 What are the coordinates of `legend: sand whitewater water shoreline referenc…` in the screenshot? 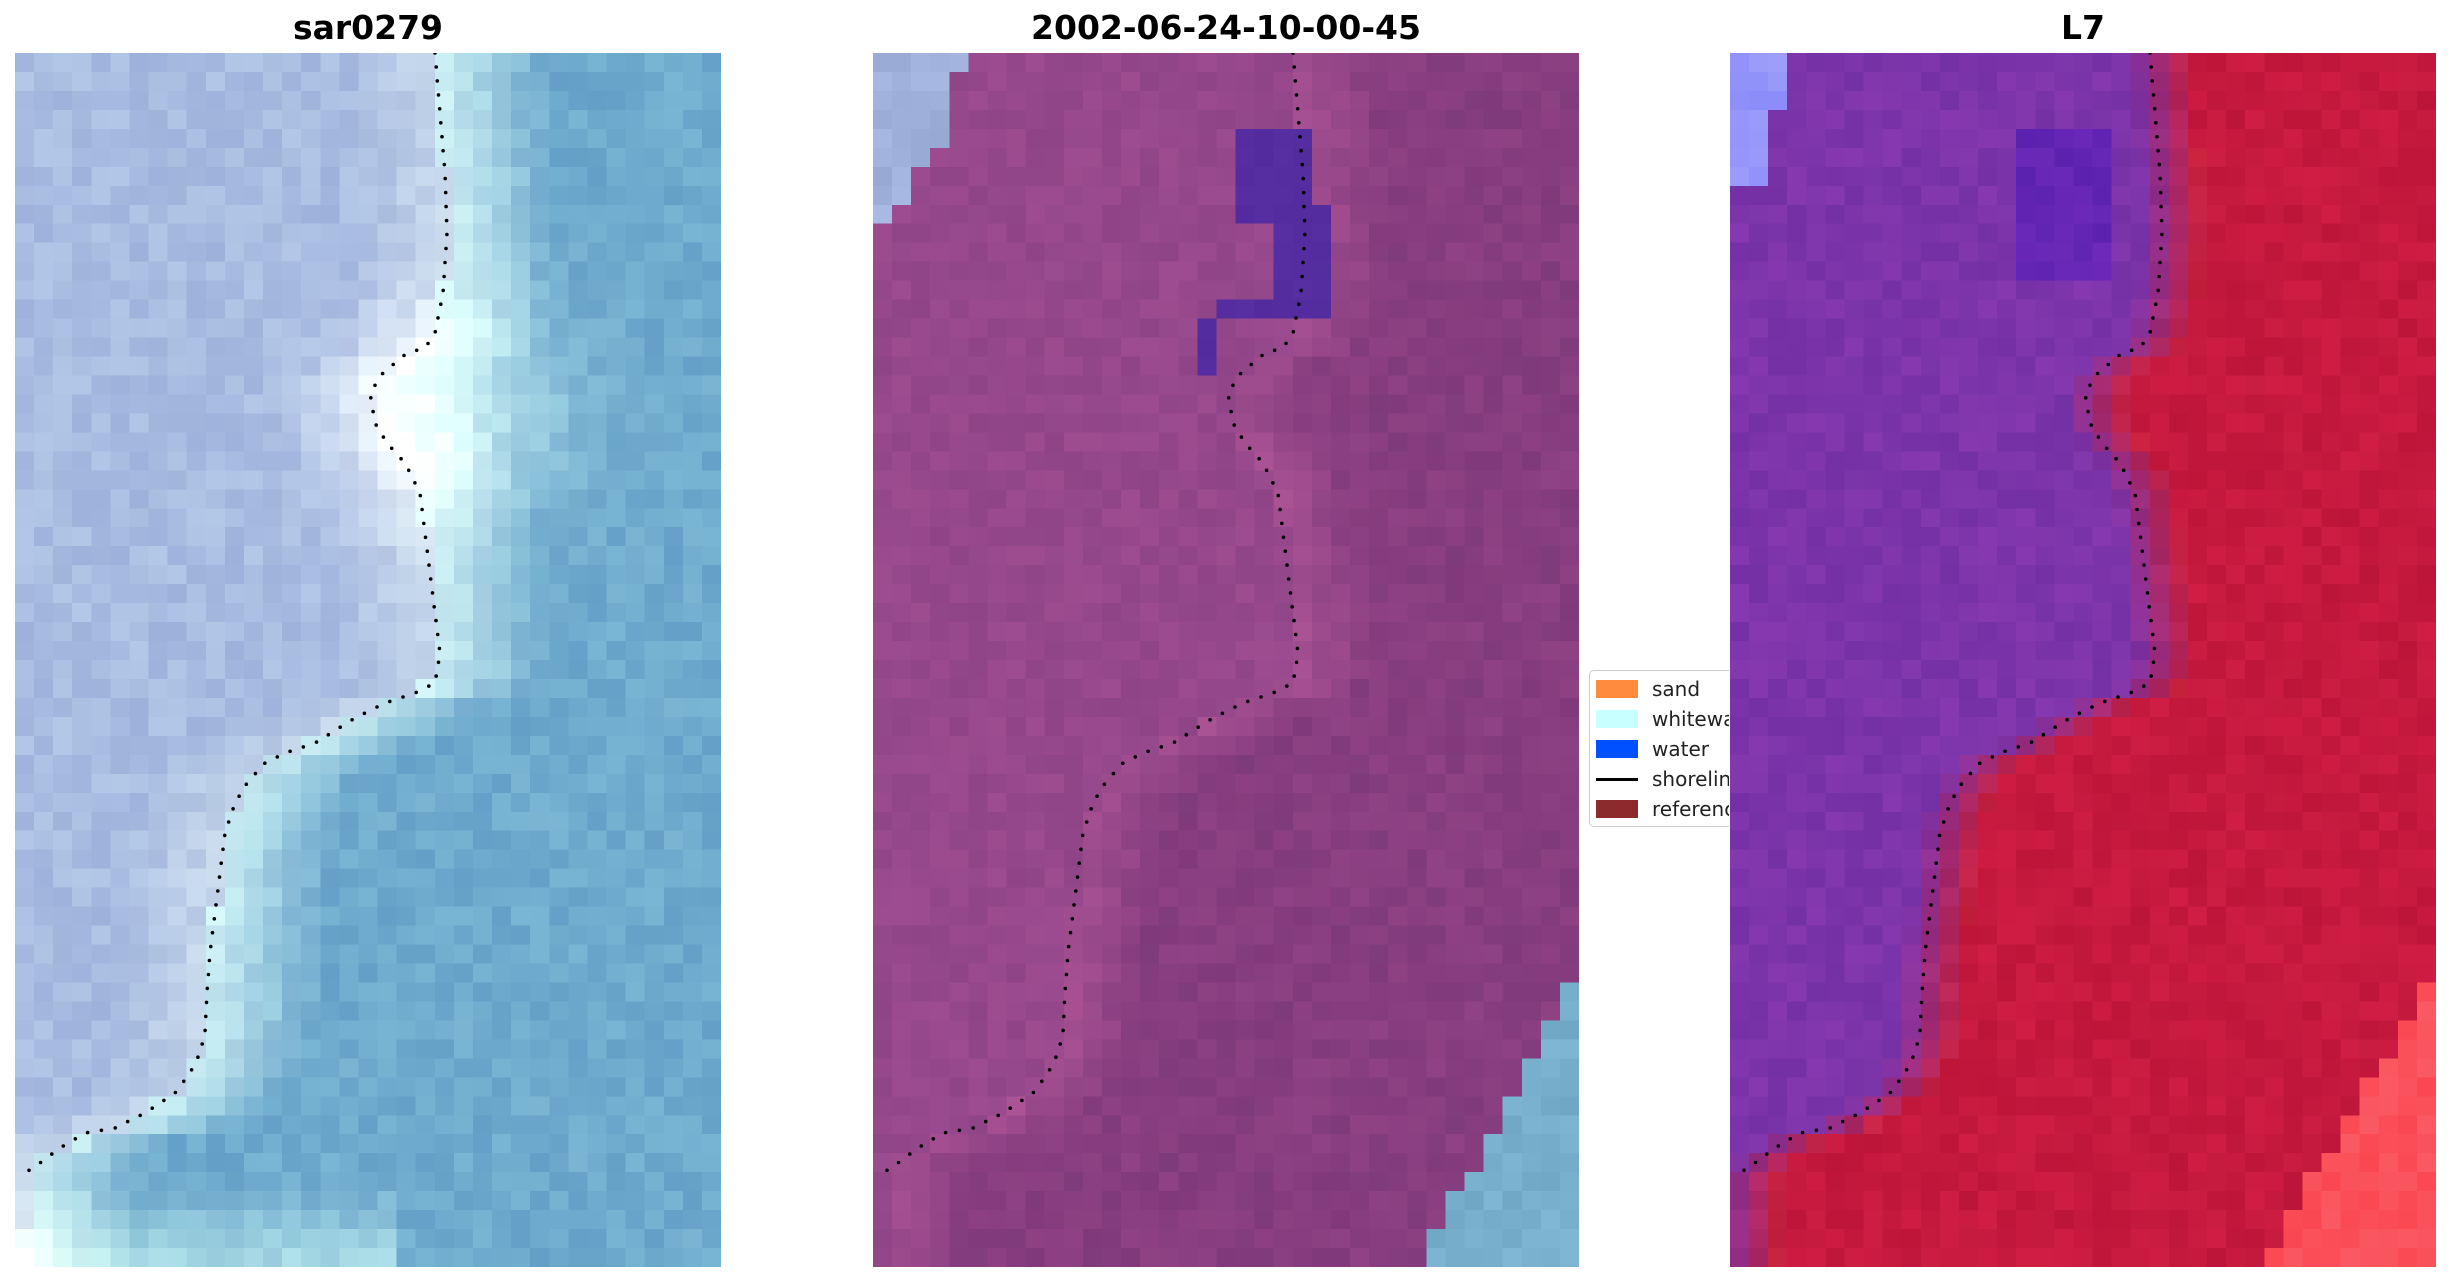 It's located at (1659, 748).